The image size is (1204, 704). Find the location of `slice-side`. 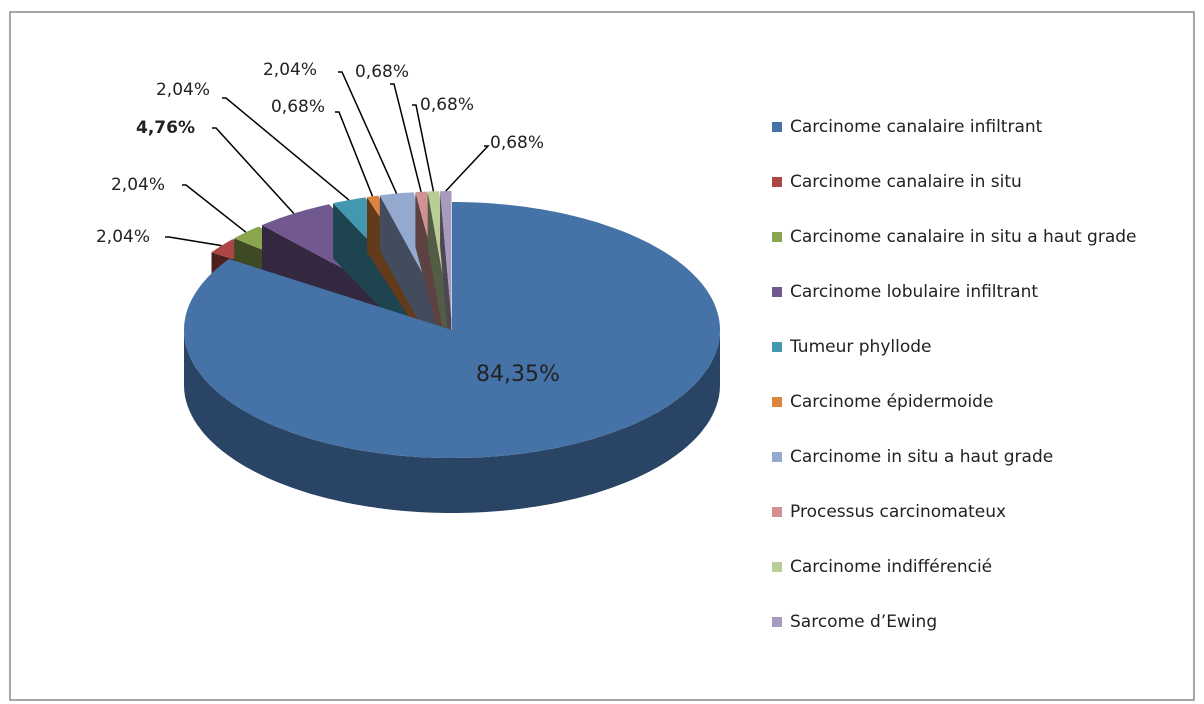

slice-side is located at coordinates (452, 421).